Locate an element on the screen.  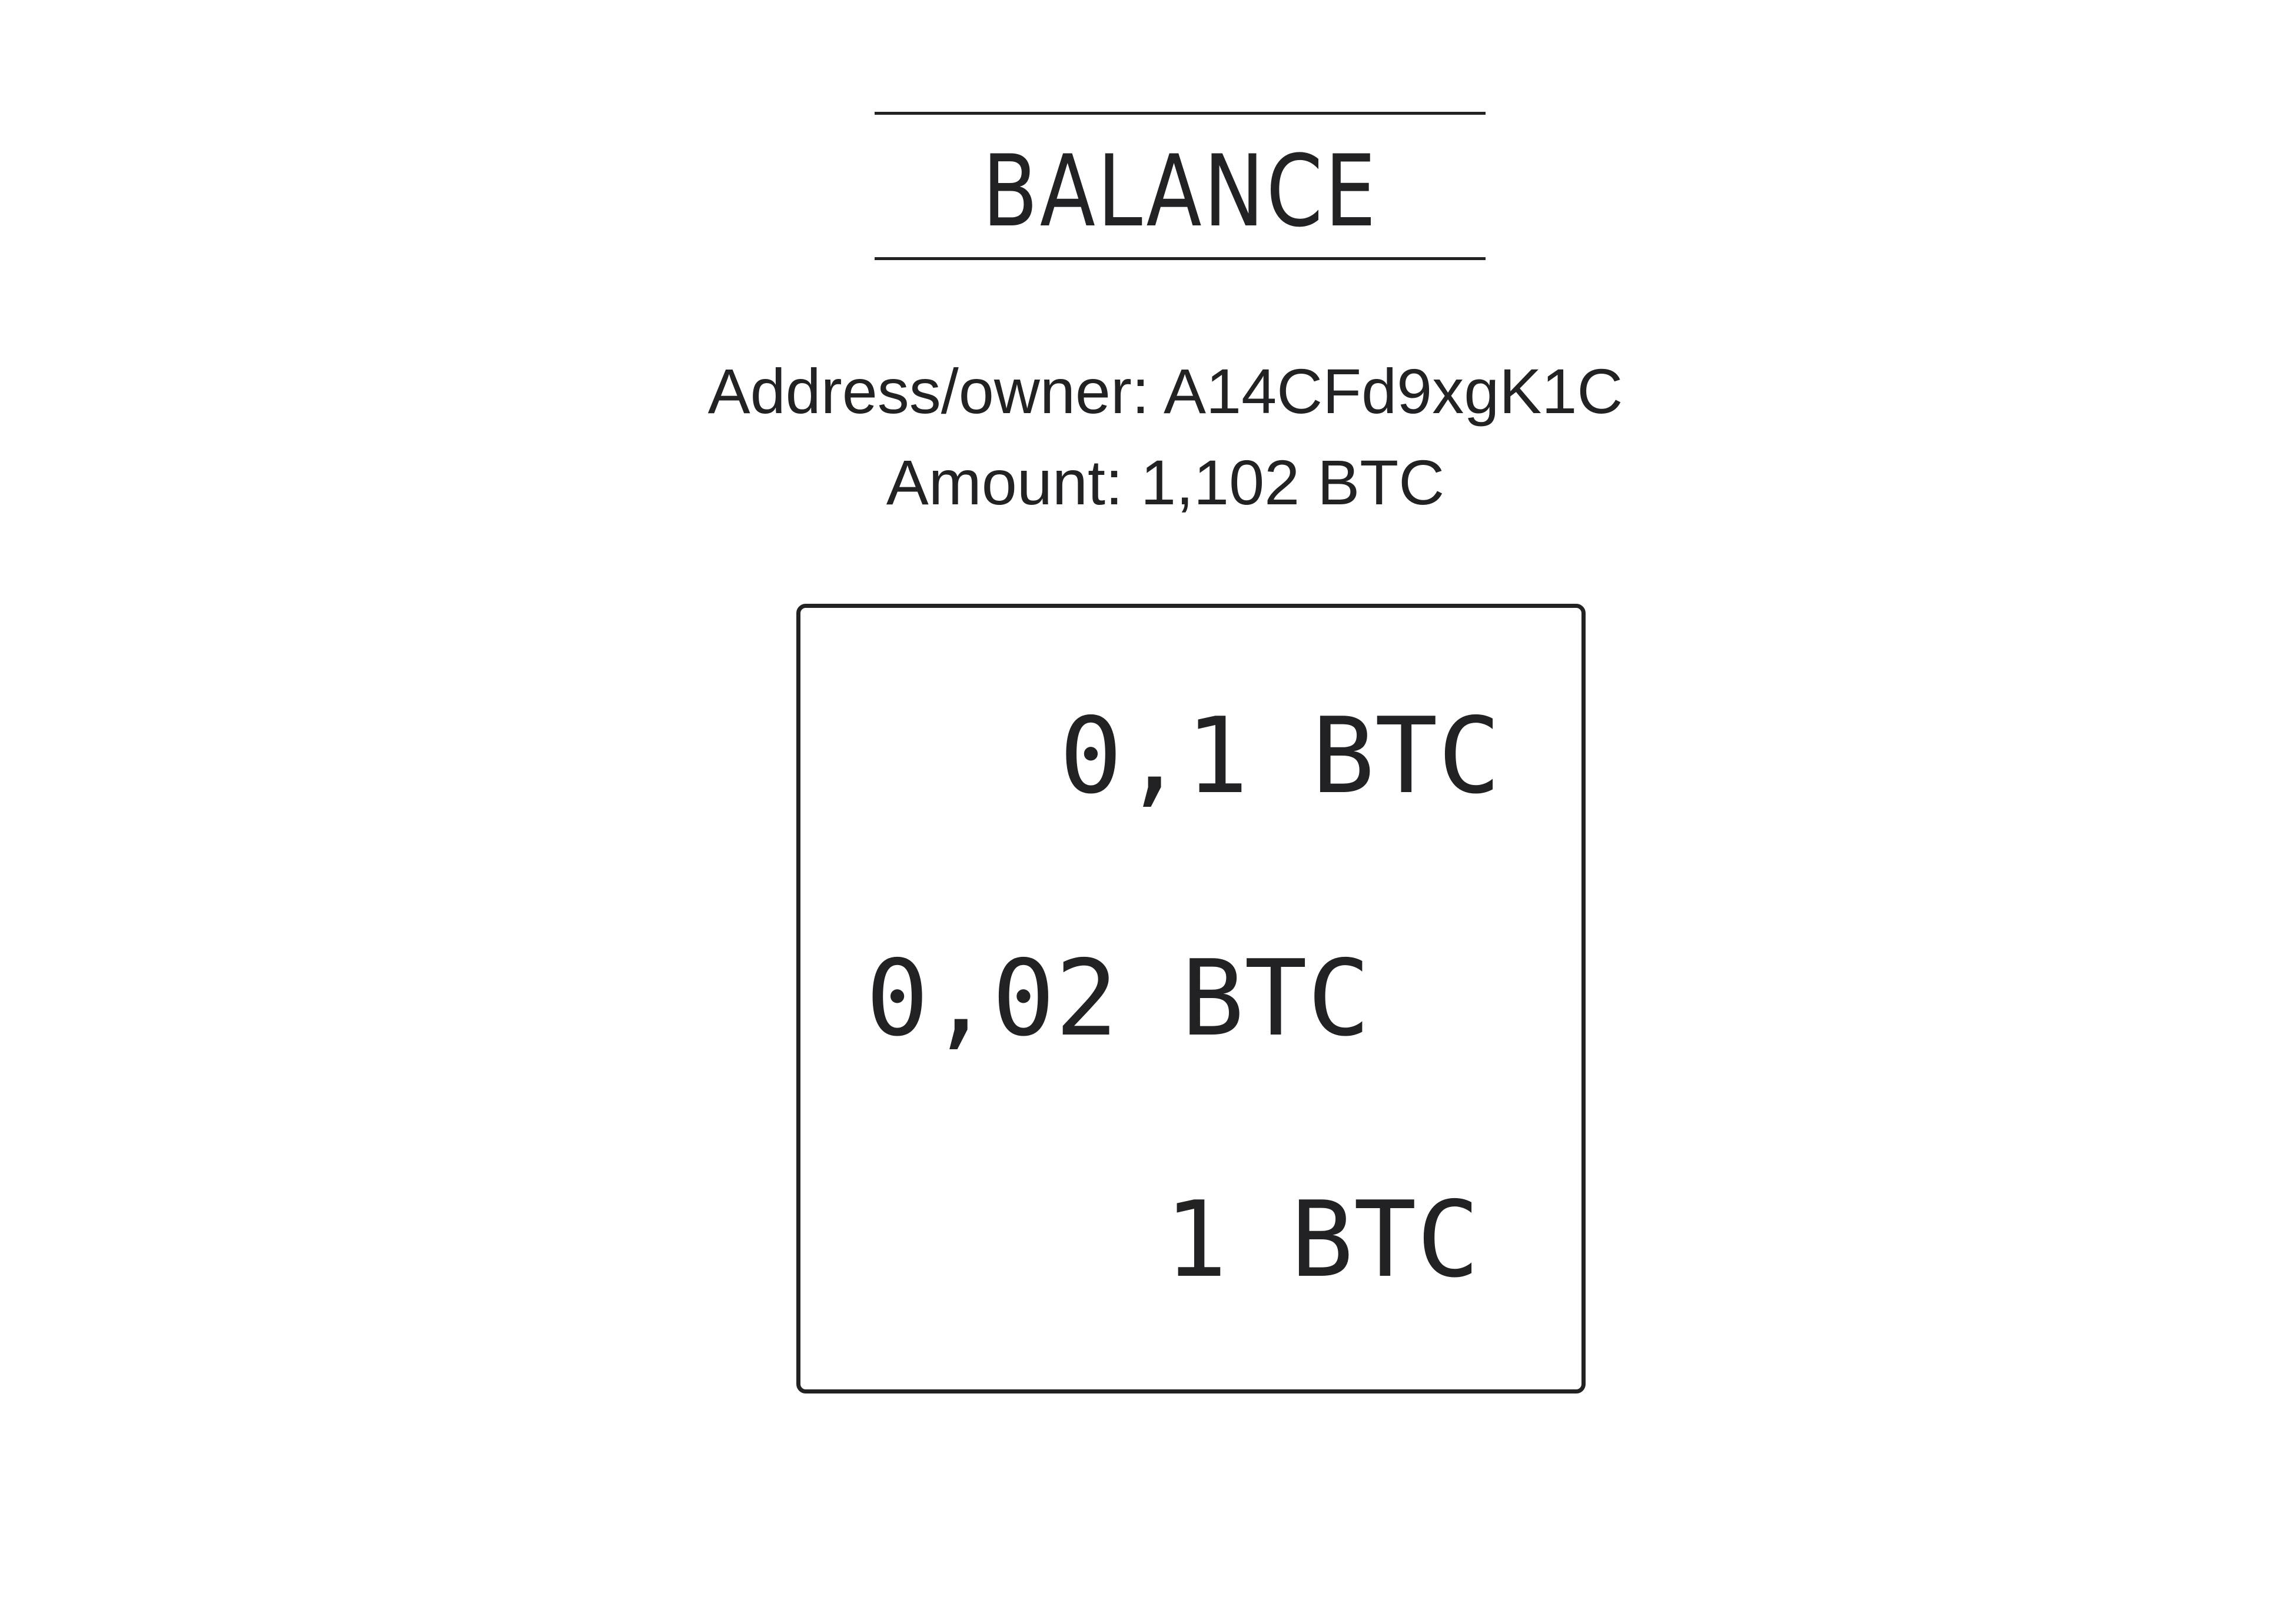
coin-amount: 1 BTC is located at coordinates (1322, 1240).